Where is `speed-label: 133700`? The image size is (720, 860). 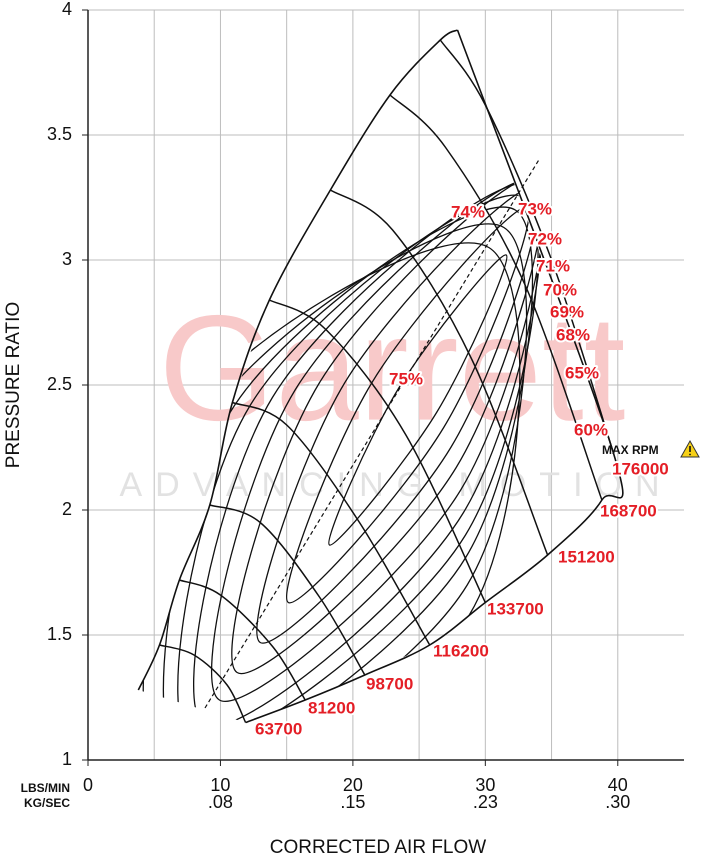 speed-label: 133700 is located at coordinates (515, 608).